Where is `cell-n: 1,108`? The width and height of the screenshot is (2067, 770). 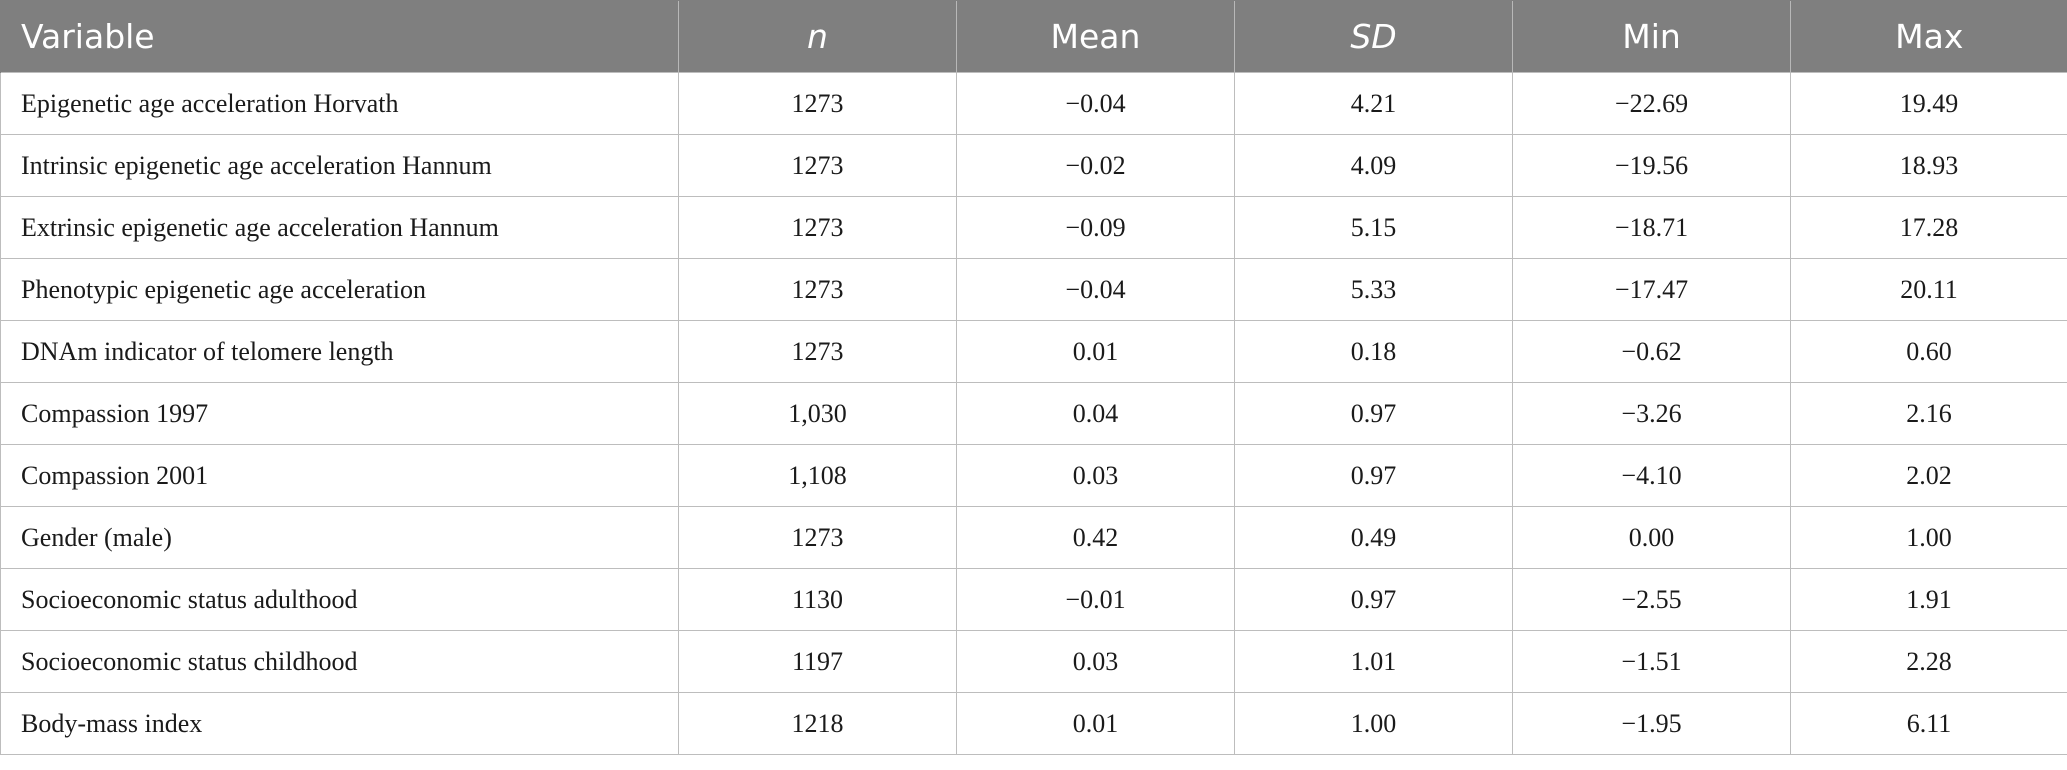
cell-n: 1,108 is located at coordinates (817, 475).